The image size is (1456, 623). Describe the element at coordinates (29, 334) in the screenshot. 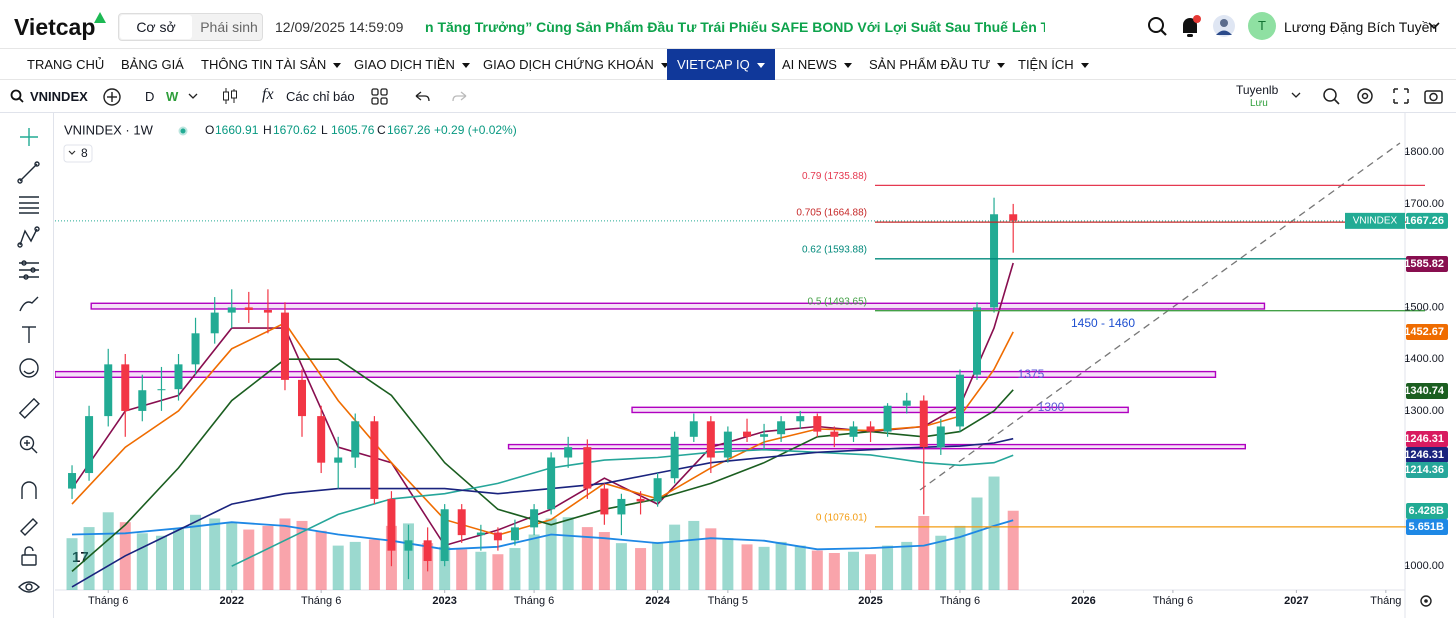

I see `text-tool` at that location.